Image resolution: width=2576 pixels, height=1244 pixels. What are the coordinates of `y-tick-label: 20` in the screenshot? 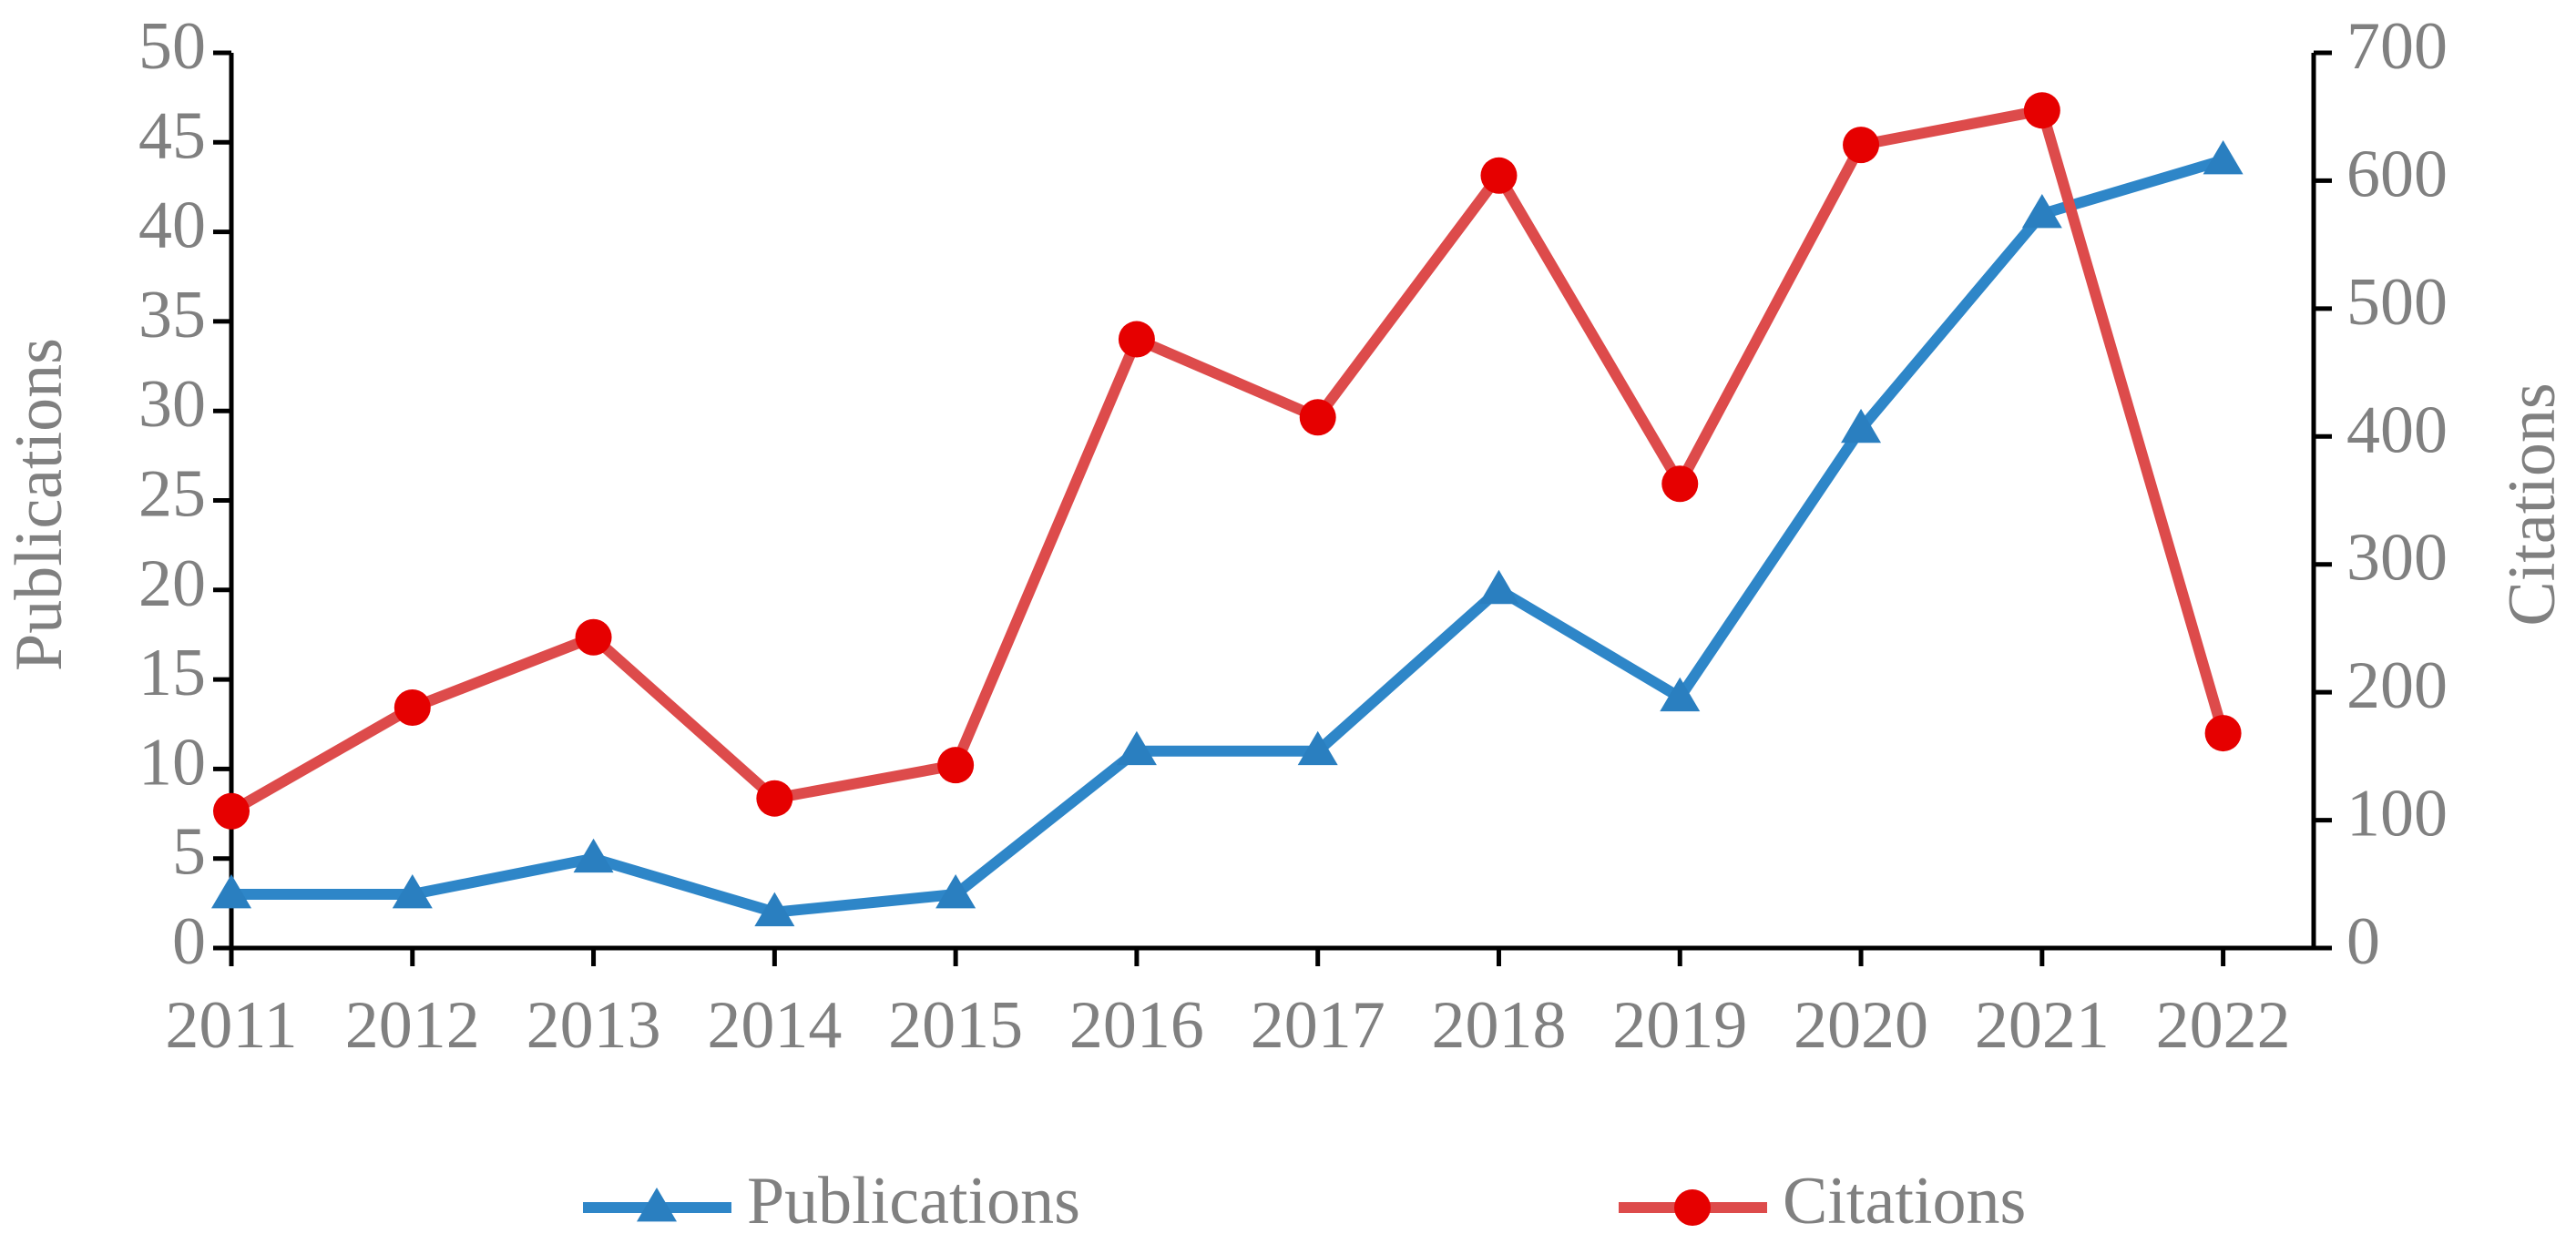 It's located at (172, 583).